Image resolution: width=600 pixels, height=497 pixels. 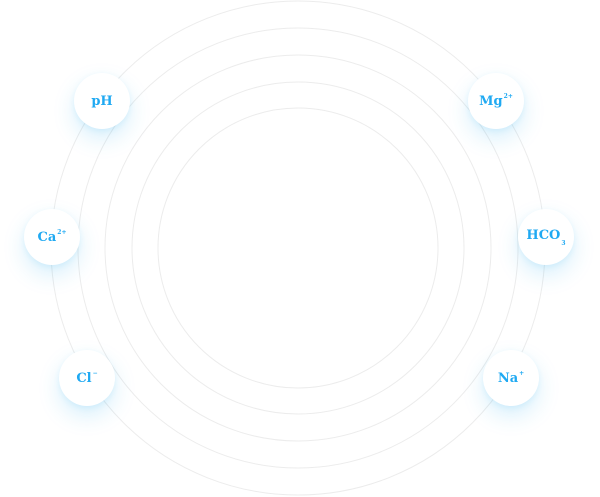 I want to click on ion-label-sodium: Na+, so click(x=511, y=378).